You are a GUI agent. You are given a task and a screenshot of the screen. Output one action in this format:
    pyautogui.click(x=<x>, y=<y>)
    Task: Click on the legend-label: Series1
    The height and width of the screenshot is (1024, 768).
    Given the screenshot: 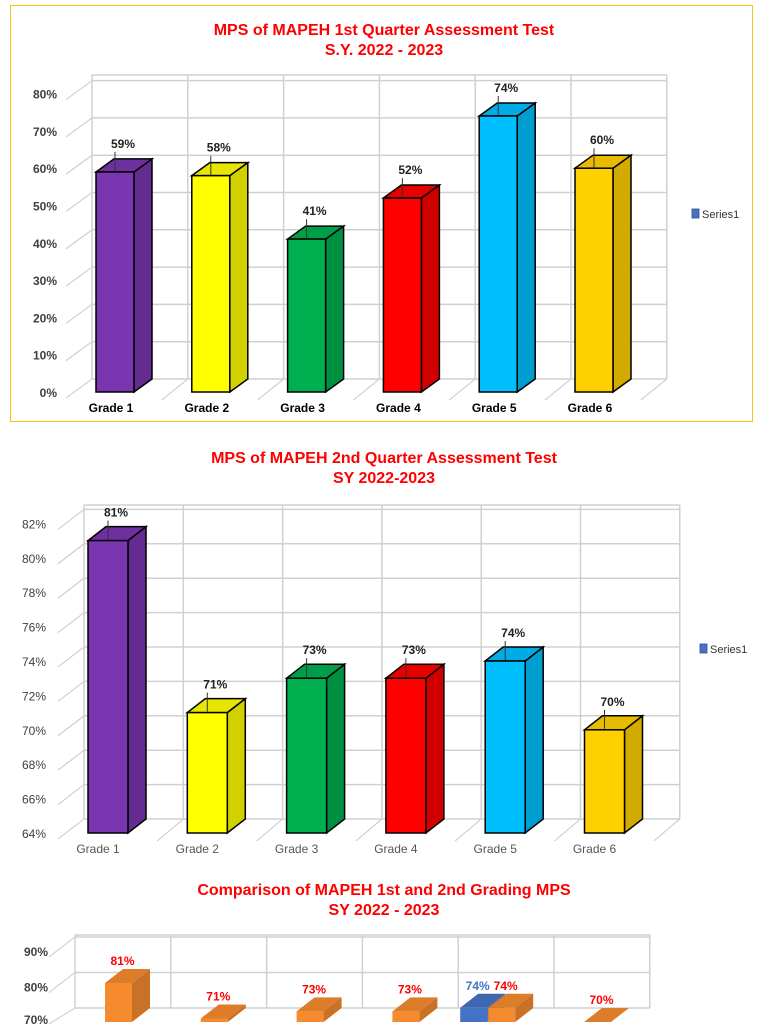 What is the action you would take?
    pyautogui.click(x=720, y=215)
    